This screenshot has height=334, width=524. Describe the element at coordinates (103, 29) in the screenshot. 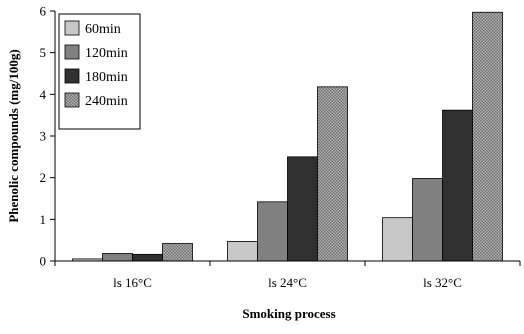

I see `legend-label-60min: 60min` at that location.